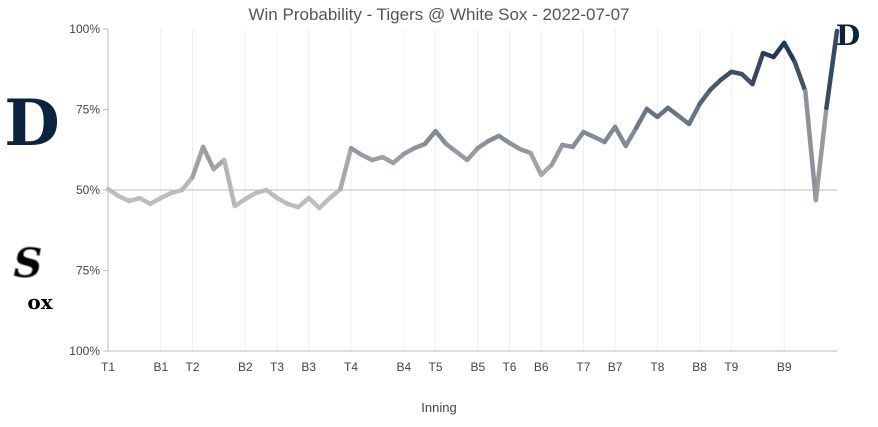 Image resolution: width=878 pixels, height=427 pixels. Describe the element at coordinates (436, 367) in the screenshot. I see `x-tick-label: T5` at that location.